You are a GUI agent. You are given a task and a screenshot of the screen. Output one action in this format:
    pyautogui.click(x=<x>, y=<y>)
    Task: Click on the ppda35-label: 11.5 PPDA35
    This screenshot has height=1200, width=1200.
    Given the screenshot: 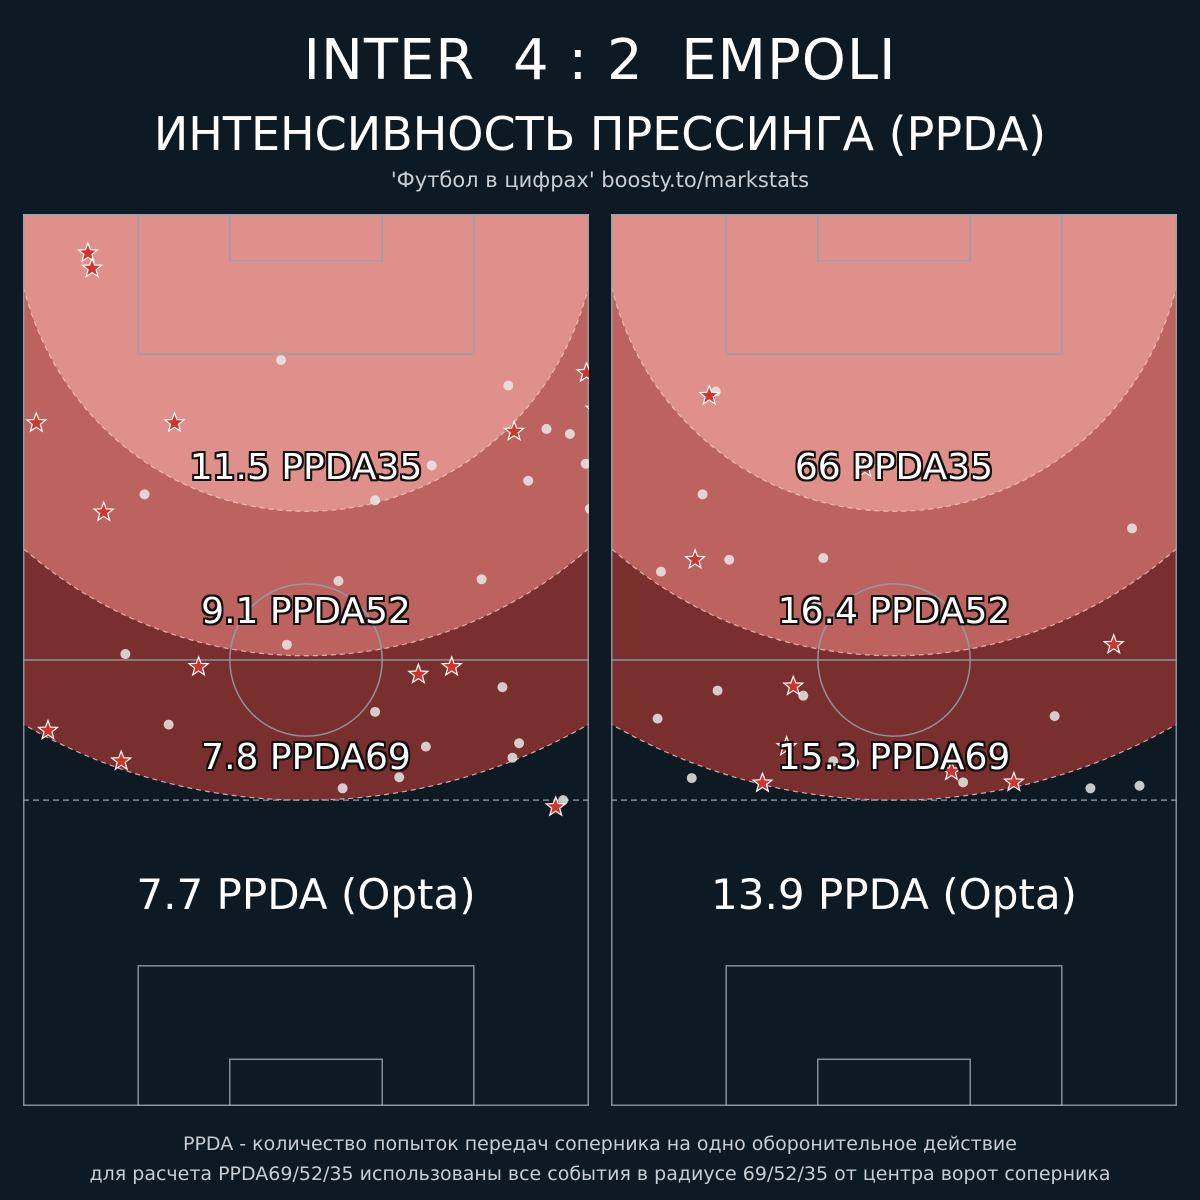 What is the action you would take?
    pyautogui.click(x=306, y=467)
    